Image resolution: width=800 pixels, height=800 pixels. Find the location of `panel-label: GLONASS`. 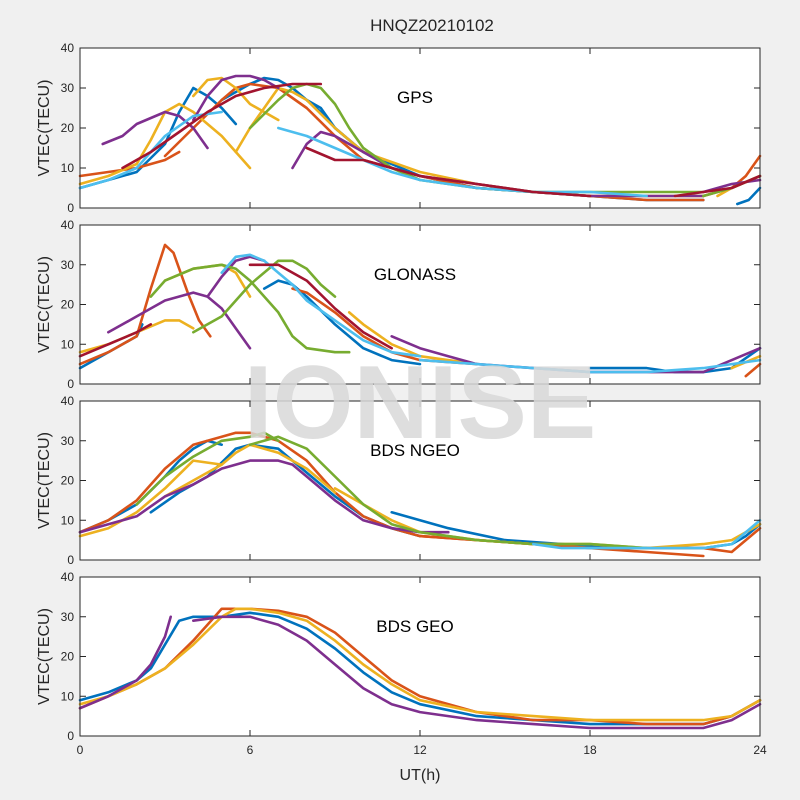

panel-label: GLONASS is located at coordinates (415, 274).